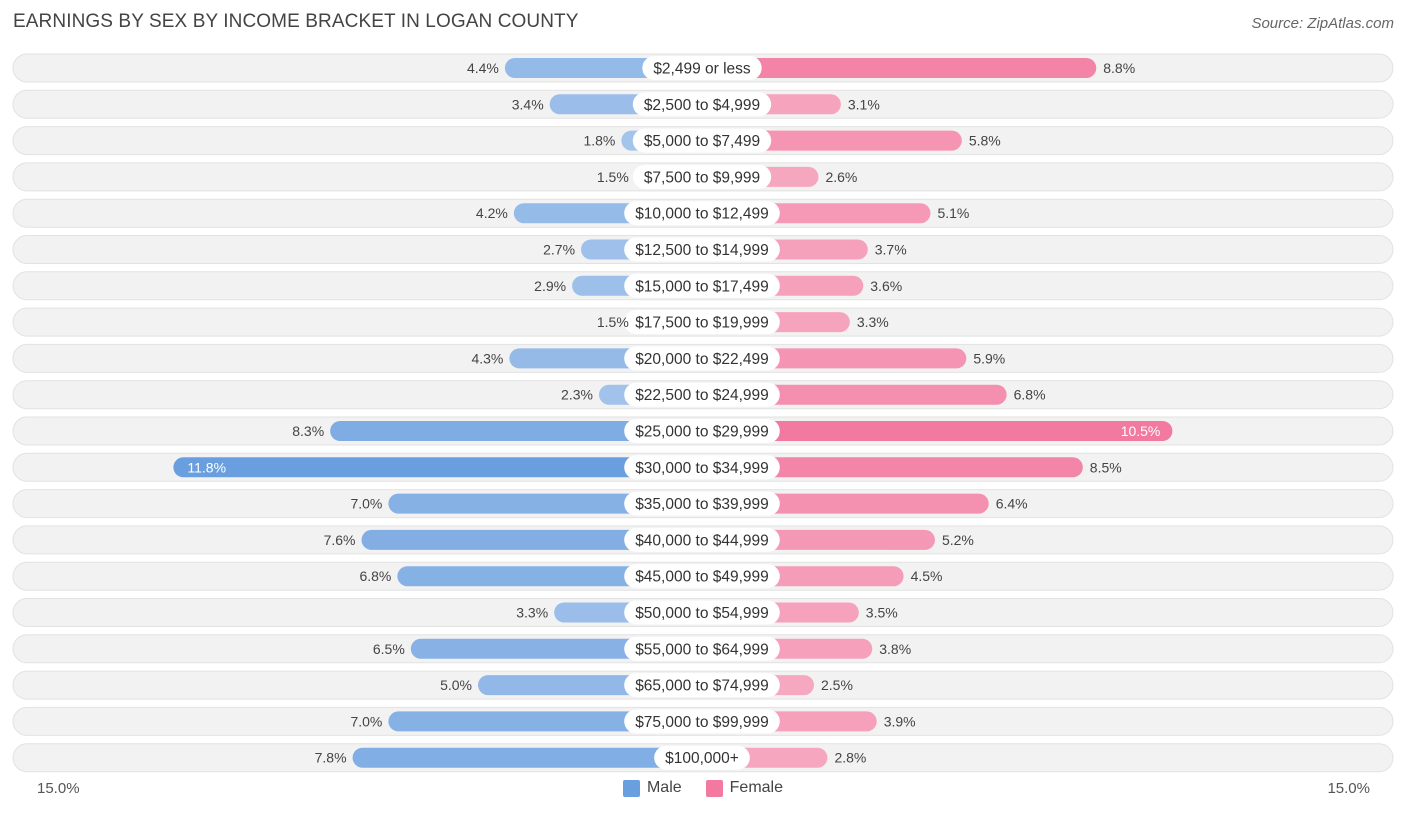  Describe the element at coordinates (985, 141) in the screenshot. I see `female-value-label: 5.8%` at that location.